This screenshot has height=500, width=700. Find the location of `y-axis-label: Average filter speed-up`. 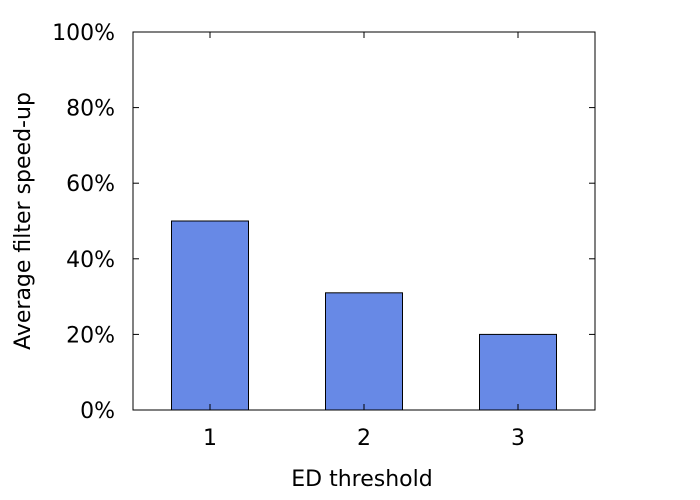

y-axis-label: Average filter speed-up is located at coordinates (23, 221).